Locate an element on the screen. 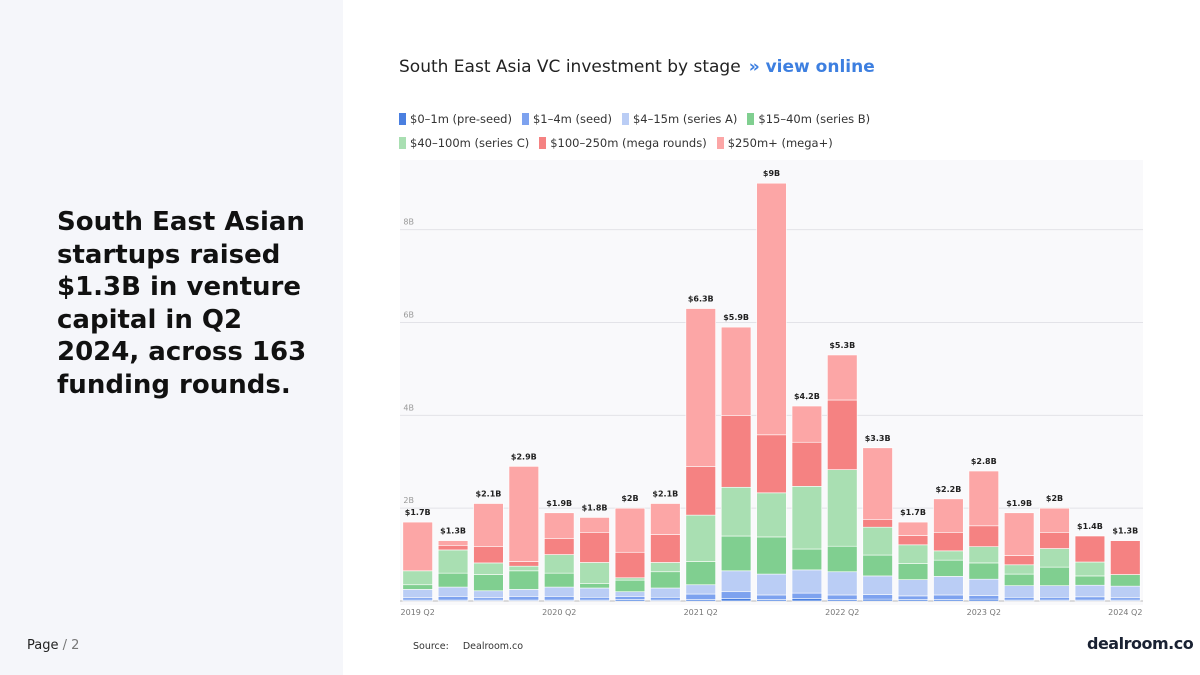  view-online-link: » view online is located at coordinates (811, 67).